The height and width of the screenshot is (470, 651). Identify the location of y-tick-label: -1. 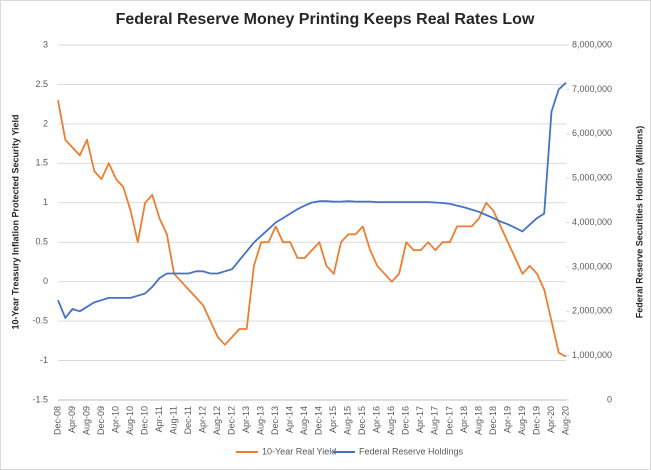
(44, 360).